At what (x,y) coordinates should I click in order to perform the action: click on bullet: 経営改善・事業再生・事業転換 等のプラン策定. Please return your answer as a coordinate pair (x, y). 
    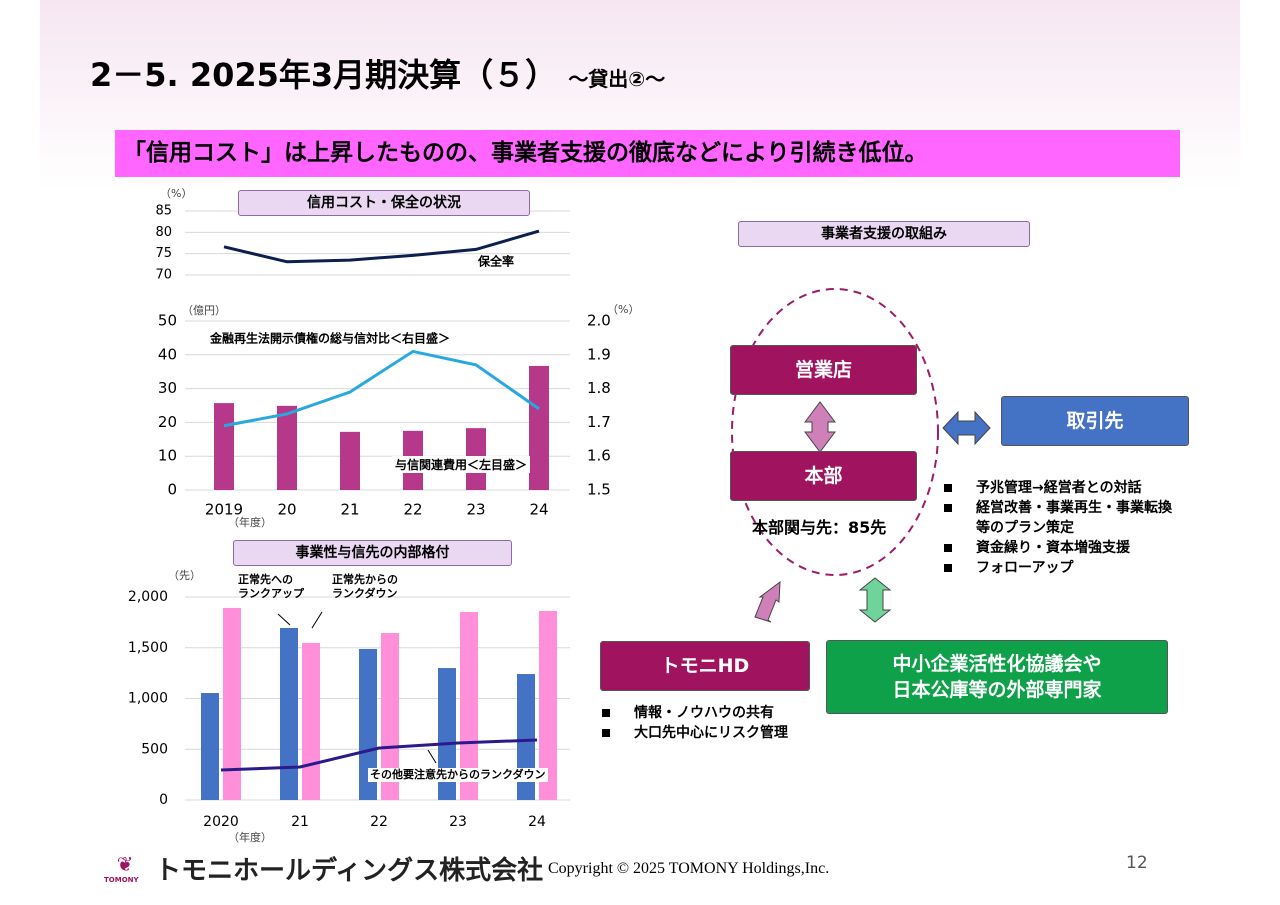
    Looking at the image, I should click on (1057, 518).